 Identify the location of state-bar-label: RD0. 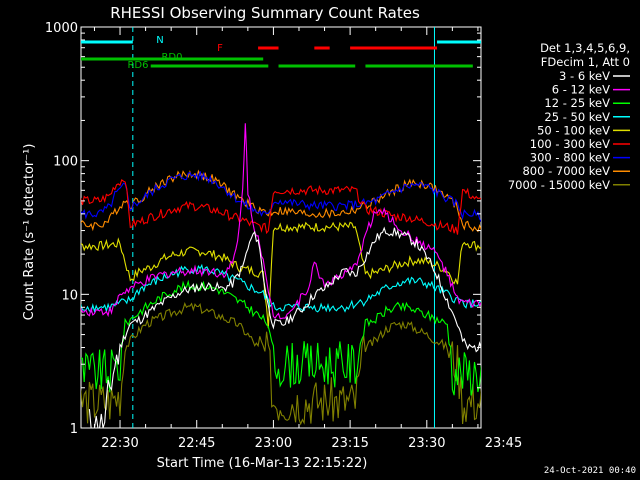
(171, 57).